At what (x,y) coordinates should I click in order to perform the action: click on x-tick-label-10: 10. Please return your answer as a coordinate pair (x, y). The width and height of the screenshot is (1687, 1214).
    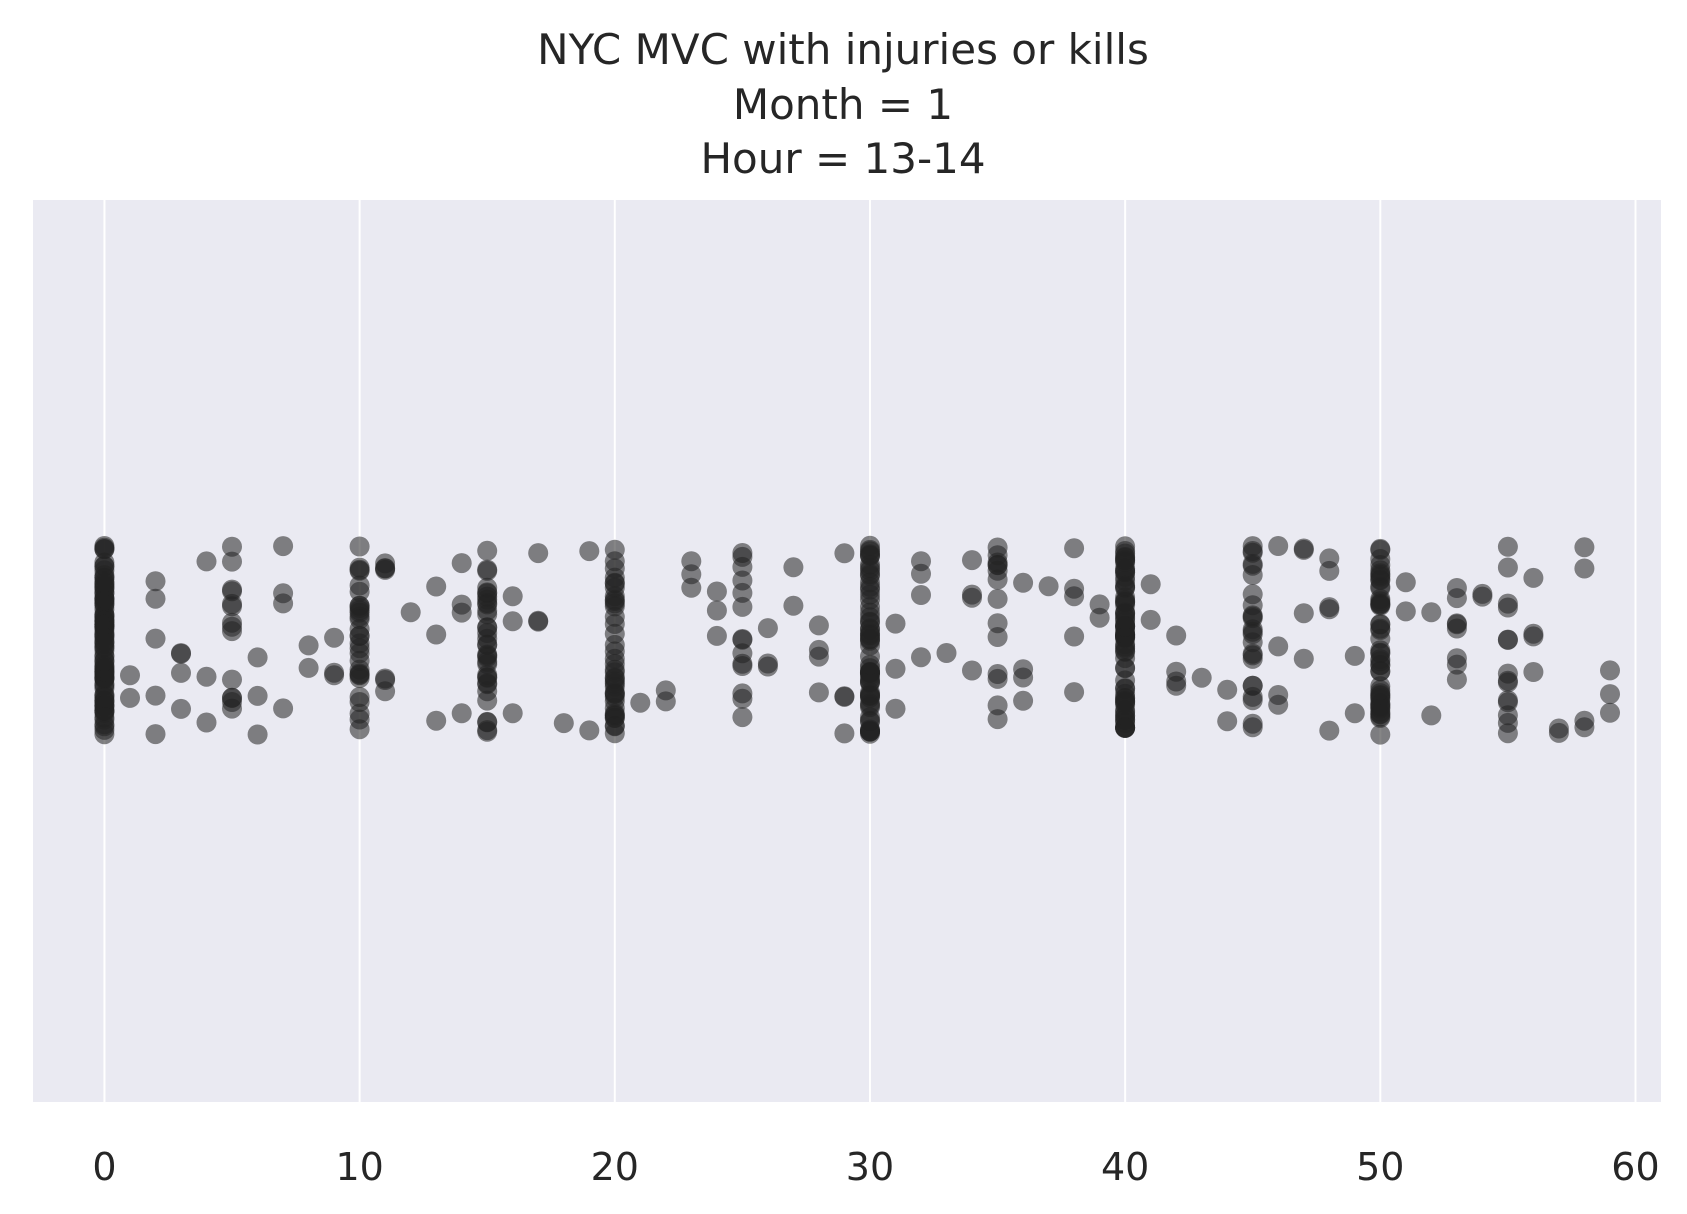
    Looking at the image, I should click on (359, 1167).